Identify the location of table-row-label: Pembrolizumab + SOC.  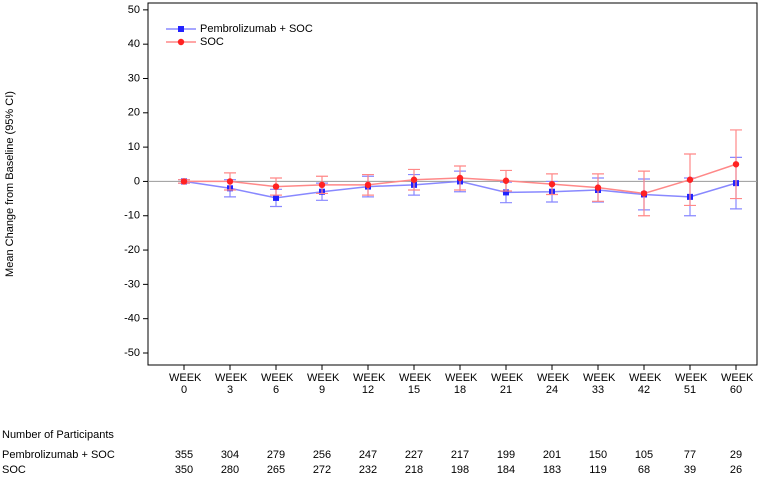
(58, 455).